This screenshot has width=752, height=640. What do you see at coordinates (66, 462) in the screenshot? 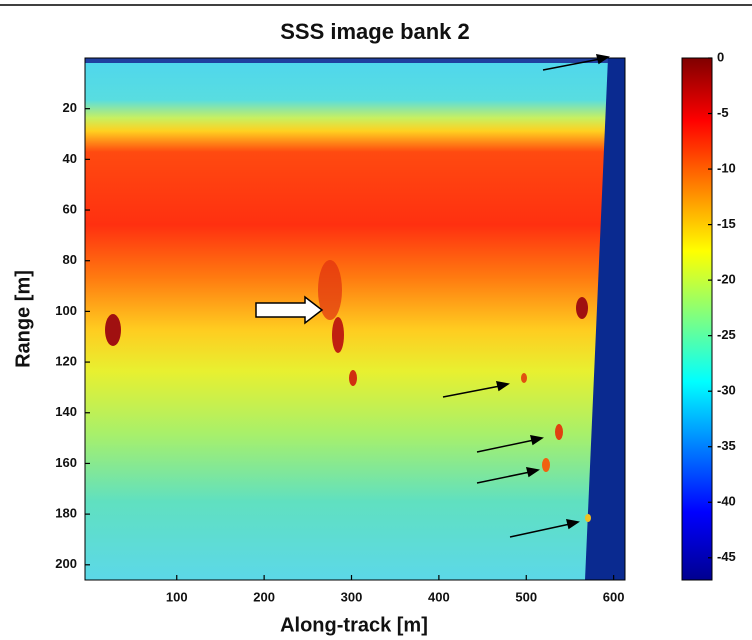
I see `y-tick-label: 160` at bounding box center [66, 462].